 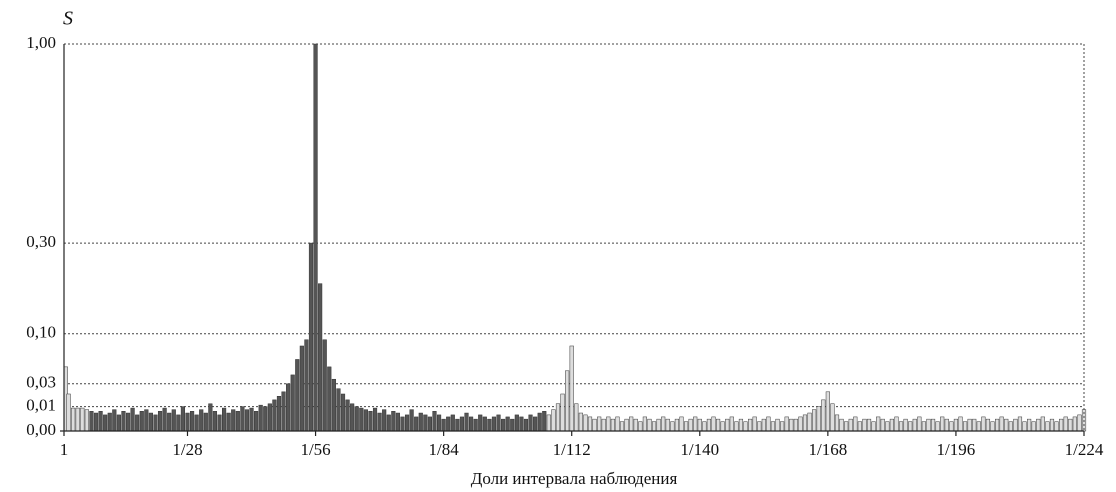 I want to click on x-tick-label: 1/112, so click(x=572, y=449).